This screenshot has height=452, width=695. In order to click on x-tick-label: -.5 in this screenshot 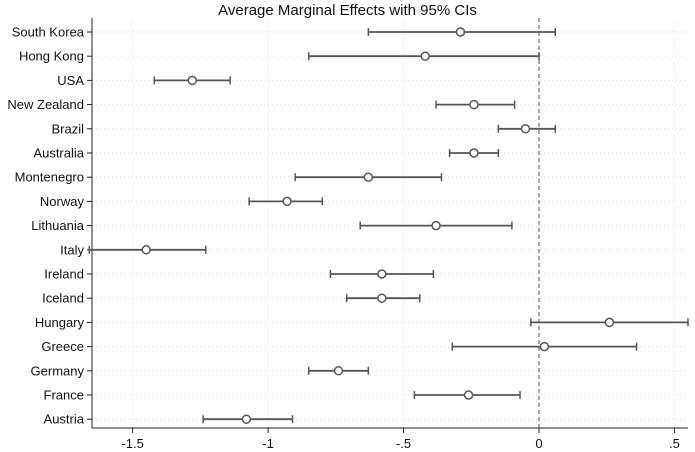, I will do `click(403, 443)`.